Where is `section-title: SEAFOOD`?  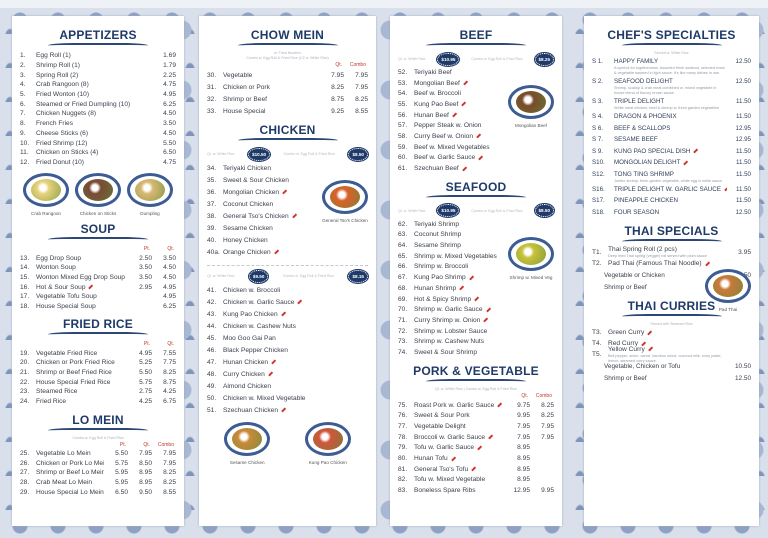 section-title: SEAFOOD is located at coordinates (476, 186).